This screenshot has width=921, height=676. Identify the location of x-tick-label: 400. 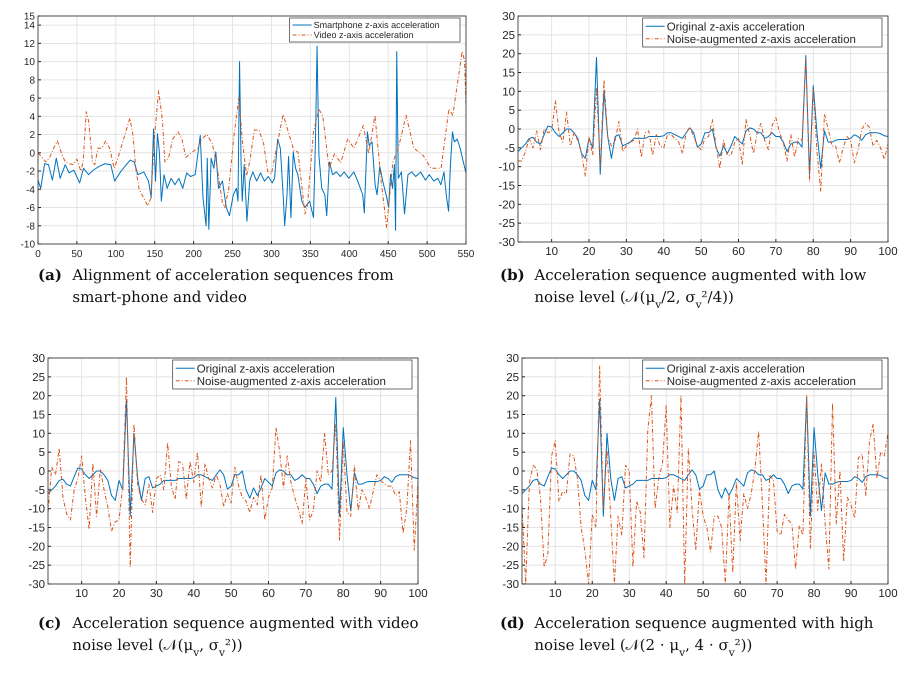
(349, 254).